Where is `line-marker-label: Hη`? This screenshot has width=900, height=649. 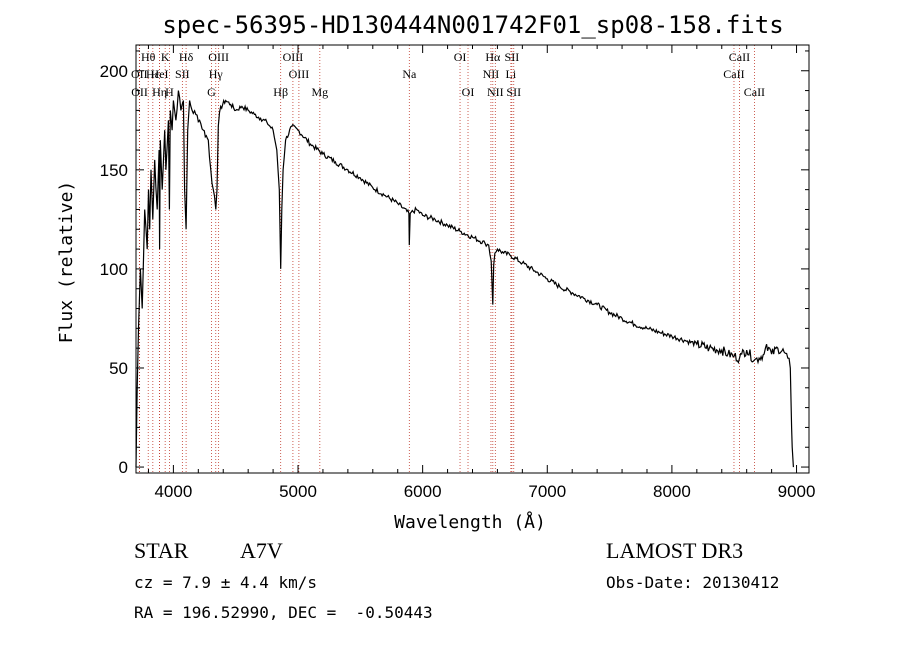
line-marker-label: Hη is located at coordinates (159, 92).